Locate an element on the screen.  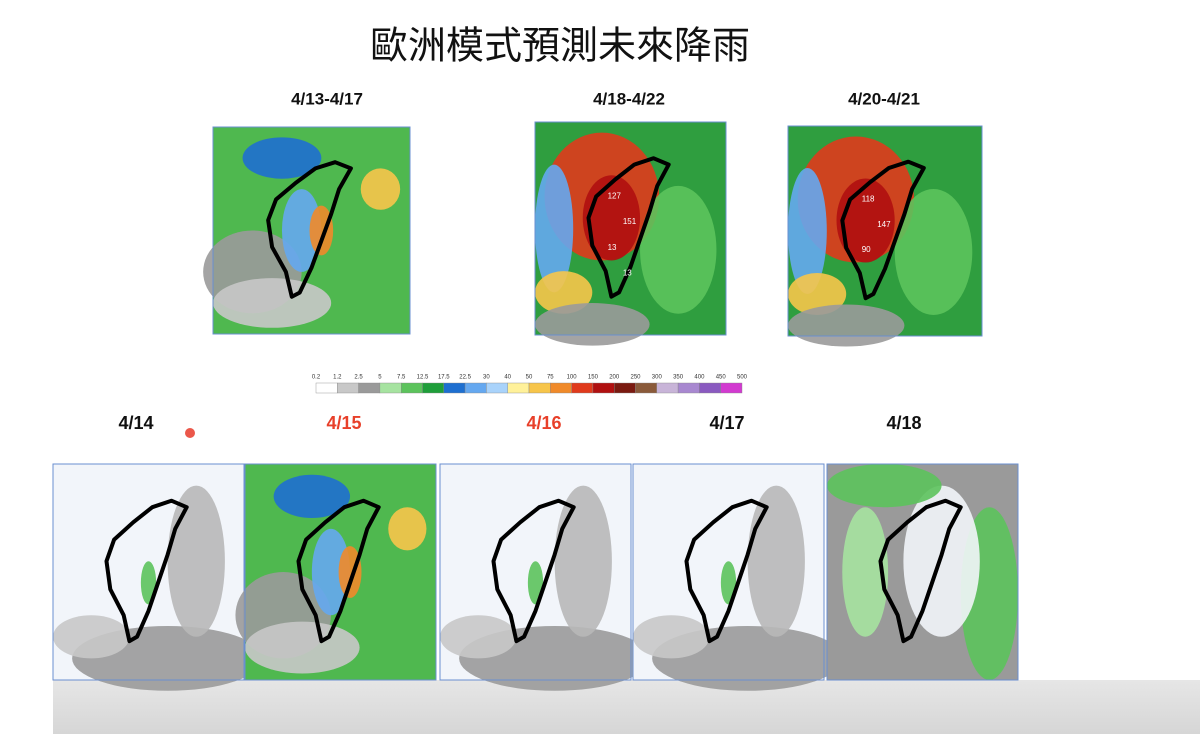
colorbar-tick-label: 40 is located at coordinates (507, 378).